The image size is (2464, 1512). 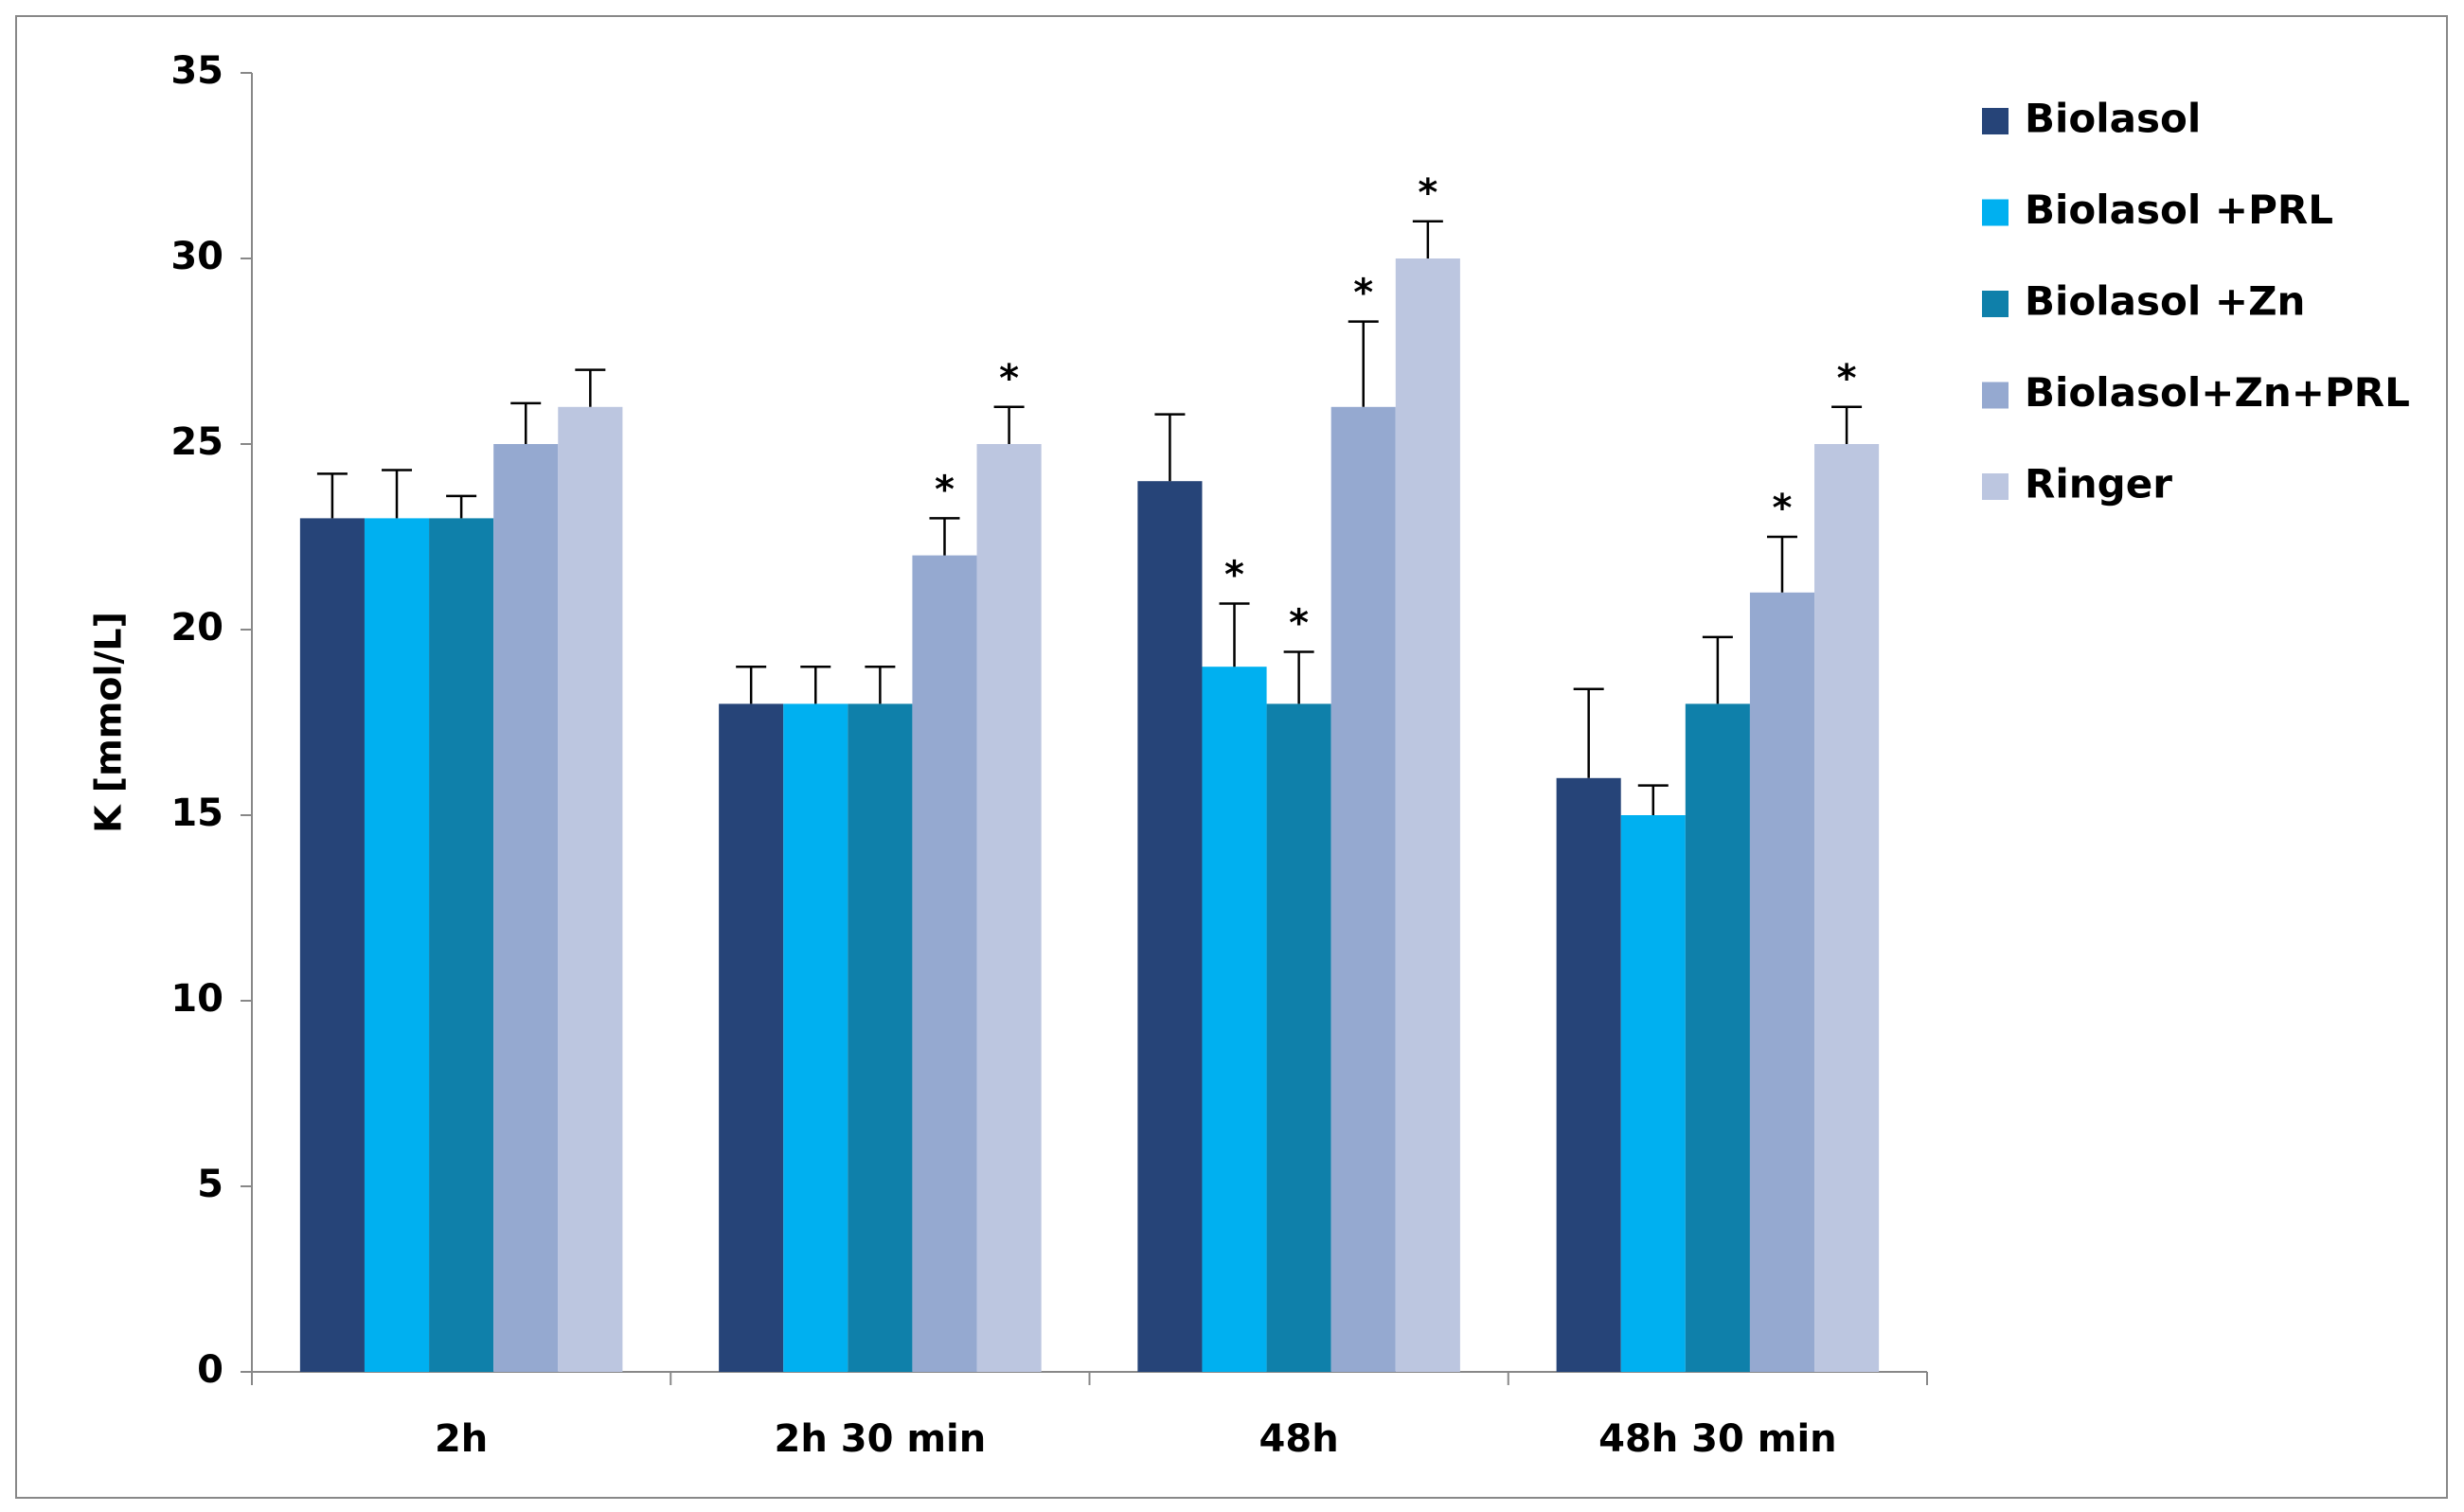 What do you see at coordinates (2165, 301) in the screenshot?
I see `legend-label: Biolasol +Zn` at bounding box center [2165, 301].